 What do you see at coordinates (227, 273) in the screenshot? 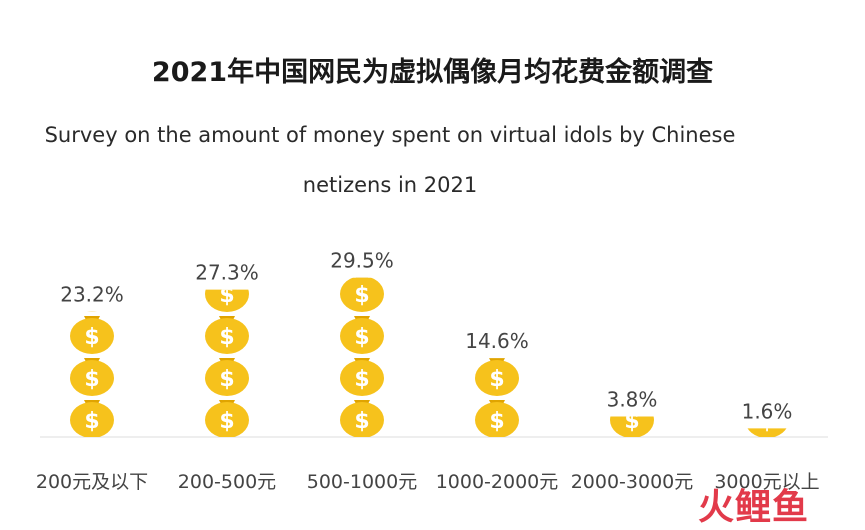
I see `data-label: 27.3%` at bounding box center [227, 273].